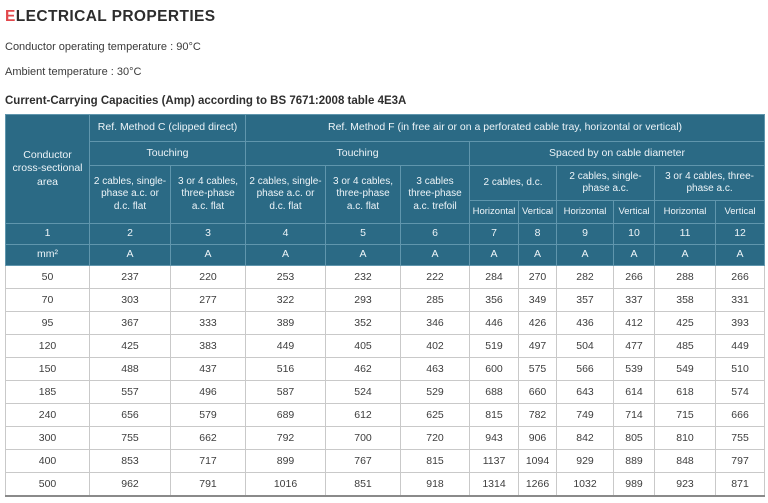 This screenshot has height=503, width=768. I want to click on capacity-cell: 815, so click(435, 461).